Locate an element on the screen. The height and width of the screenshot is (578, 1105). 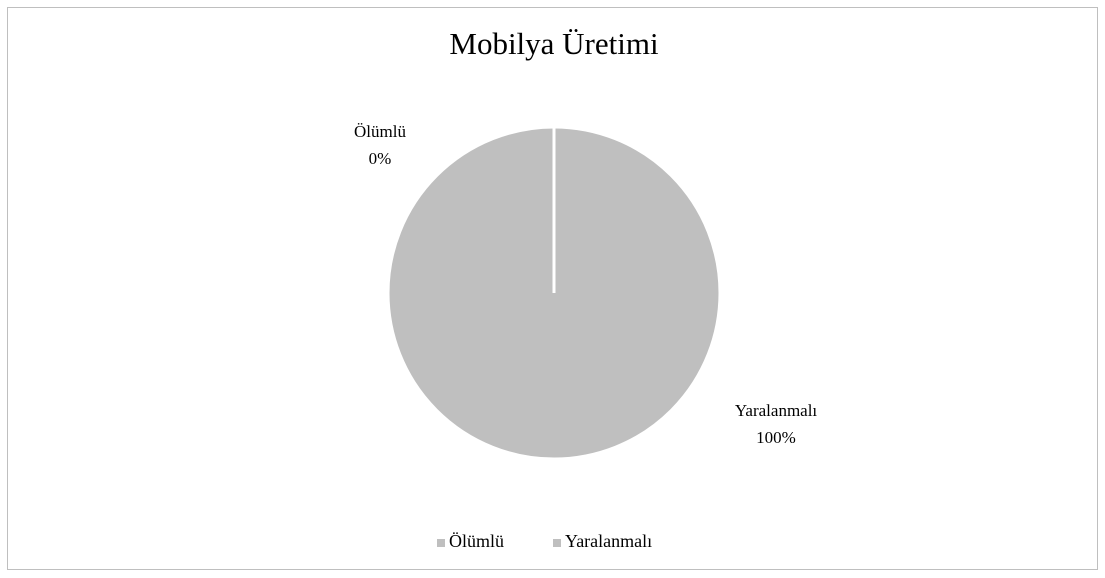
data-label-value: 100% is located at coordinates (776, 437).